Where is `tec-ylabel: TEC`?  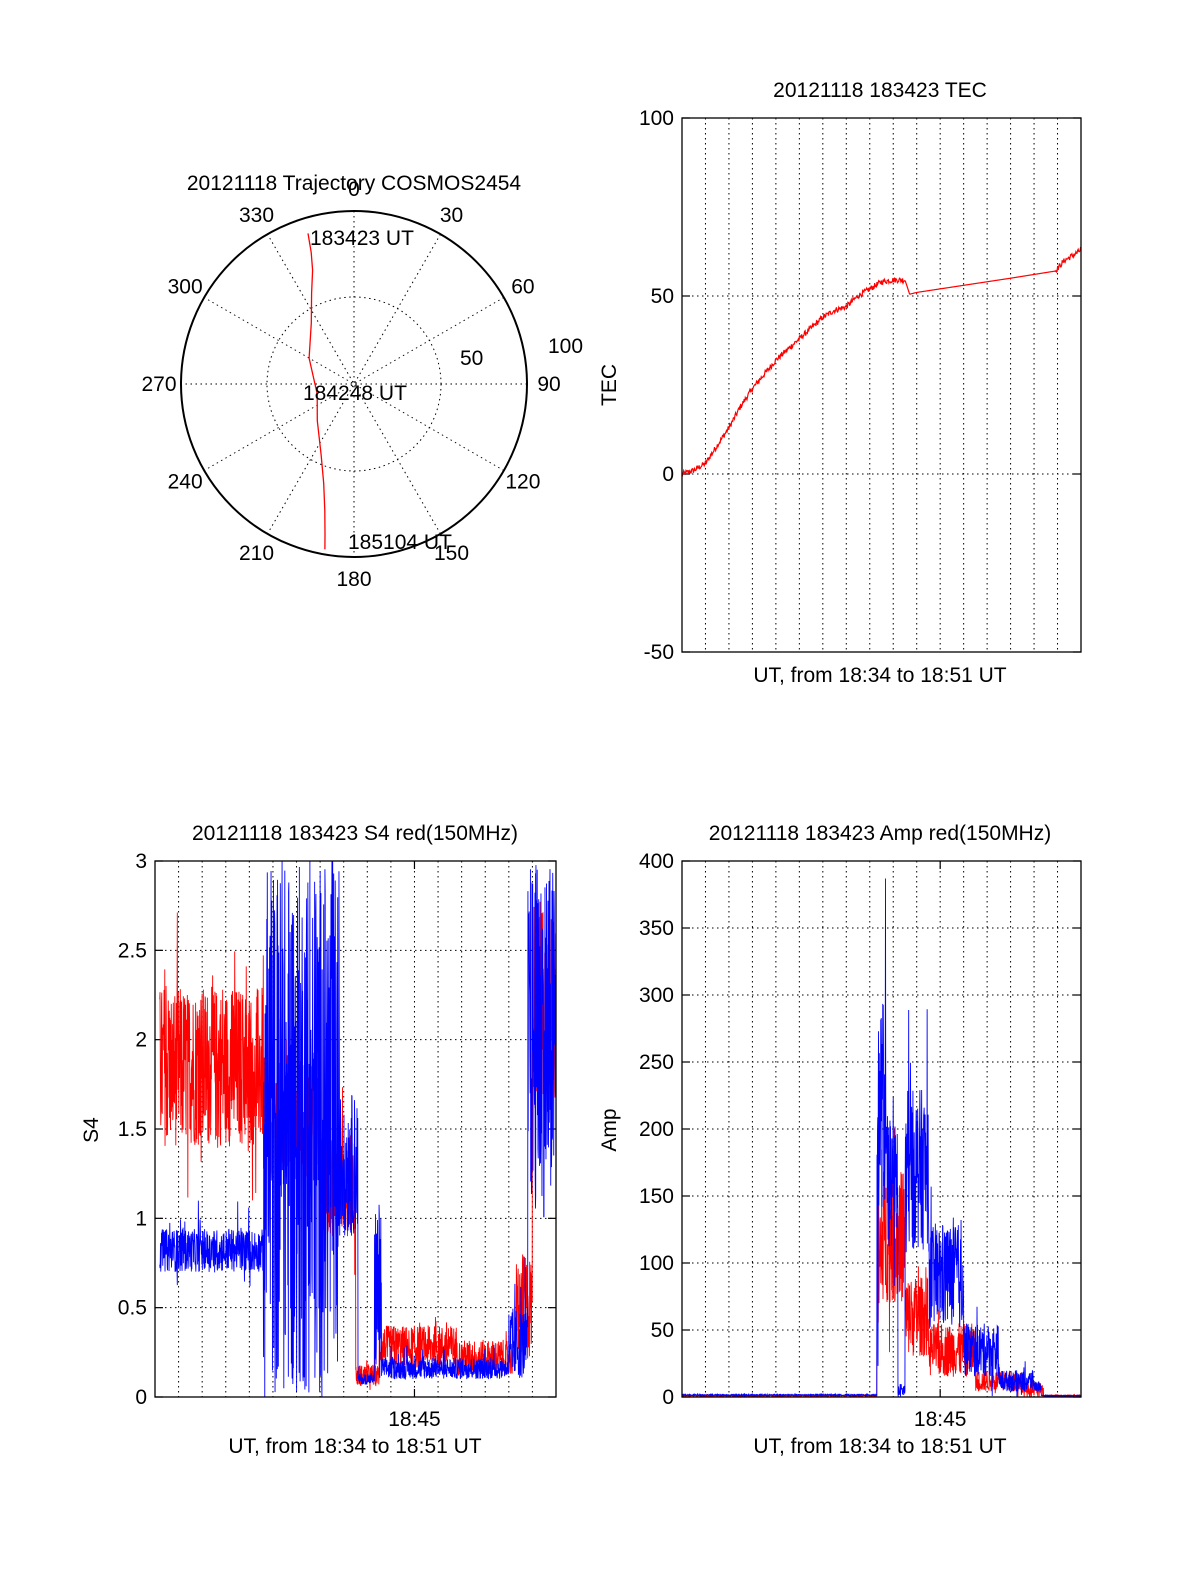
tec-ylabel: TEC is located at coordinates (609, 385).